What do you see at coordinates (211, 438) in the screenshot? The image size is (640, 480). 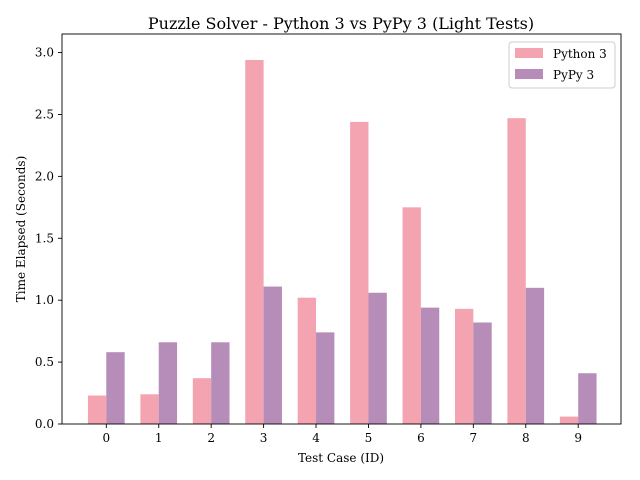 I see `x-tick-label: 2` at bounding box center [211, 438].